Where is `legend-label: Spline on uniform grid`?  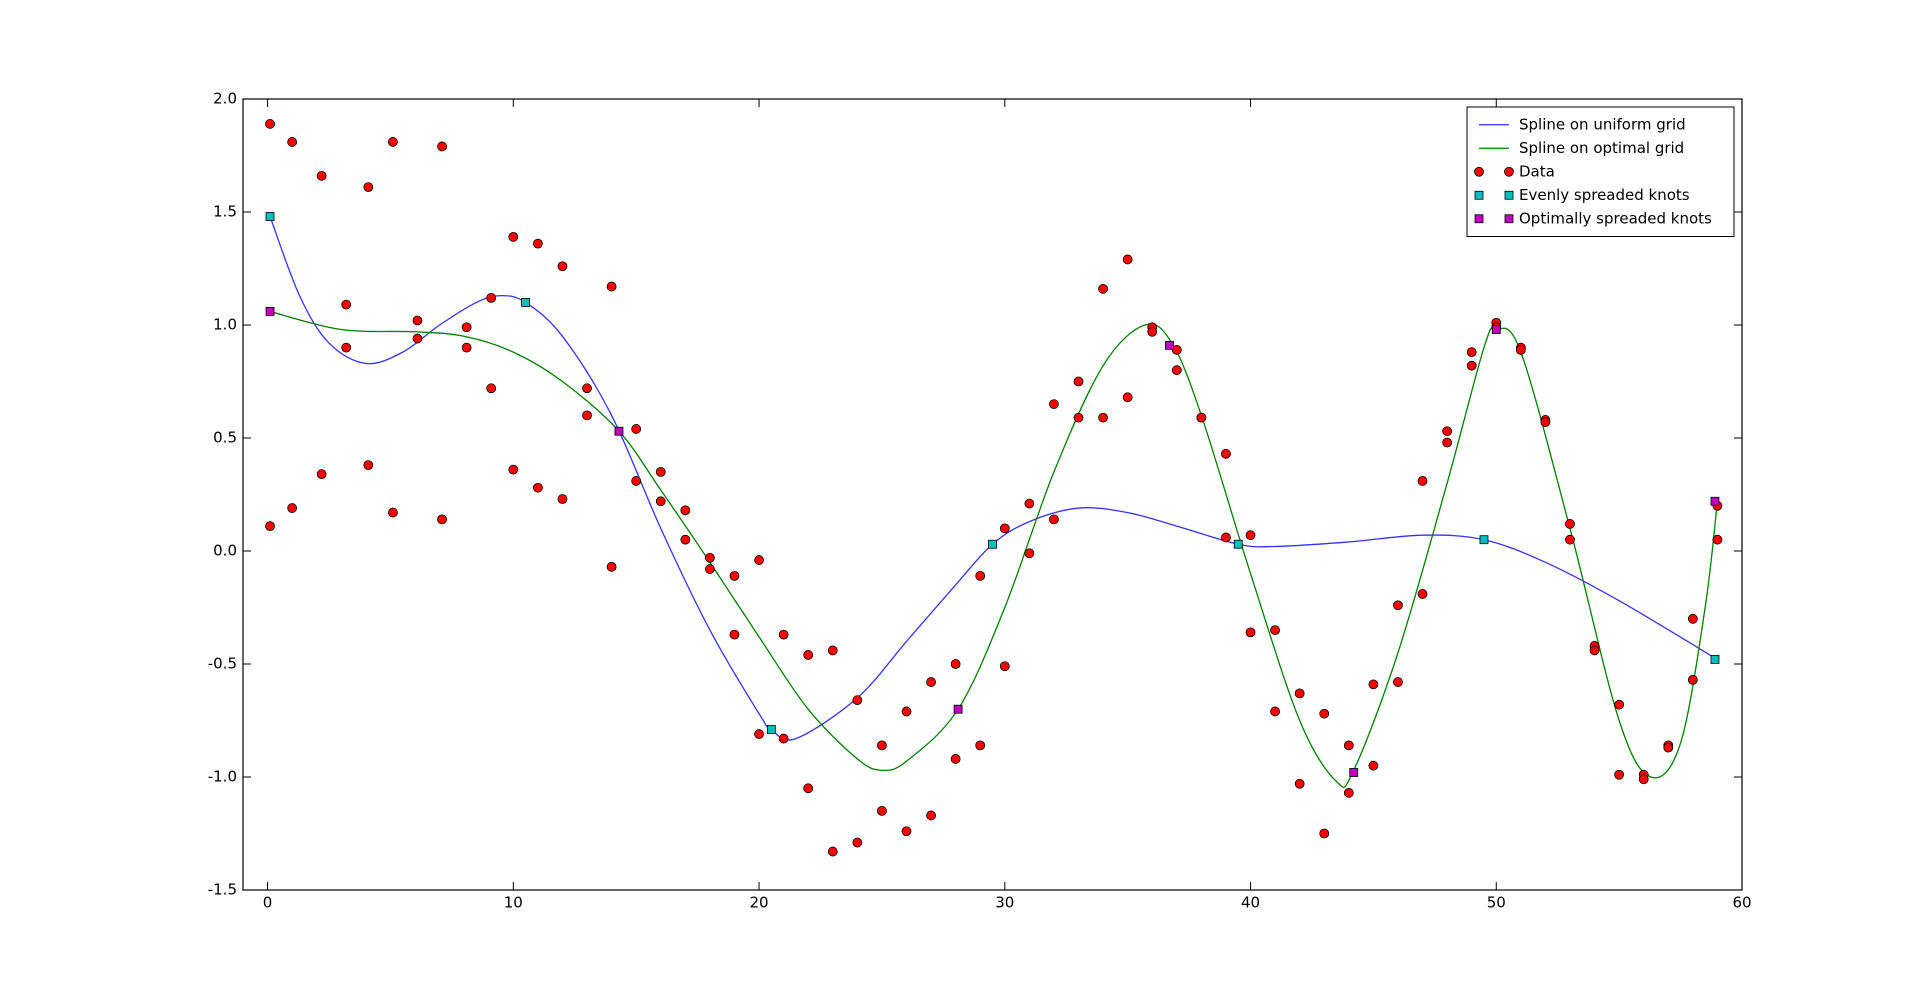 legend-label: Spline on uniform grid is located at coordinates (1602, 124).